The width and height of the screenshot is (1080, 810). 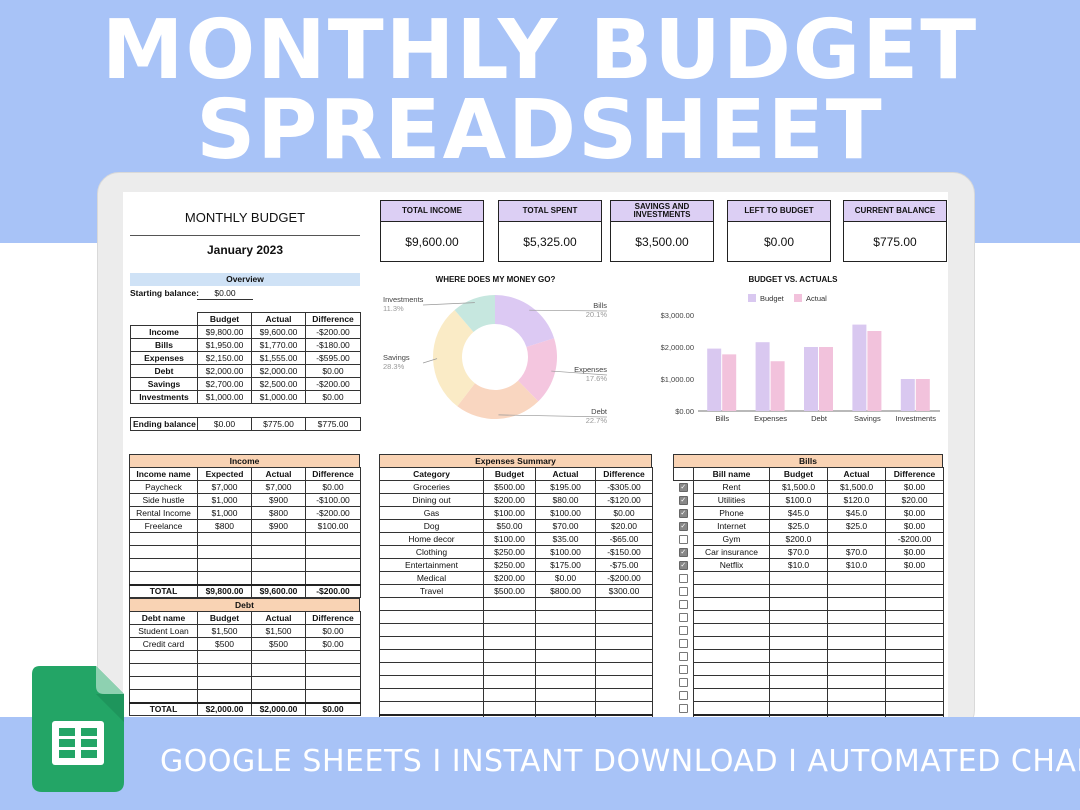 I want to click on table-cell: $500, so click(x=278, y=644).